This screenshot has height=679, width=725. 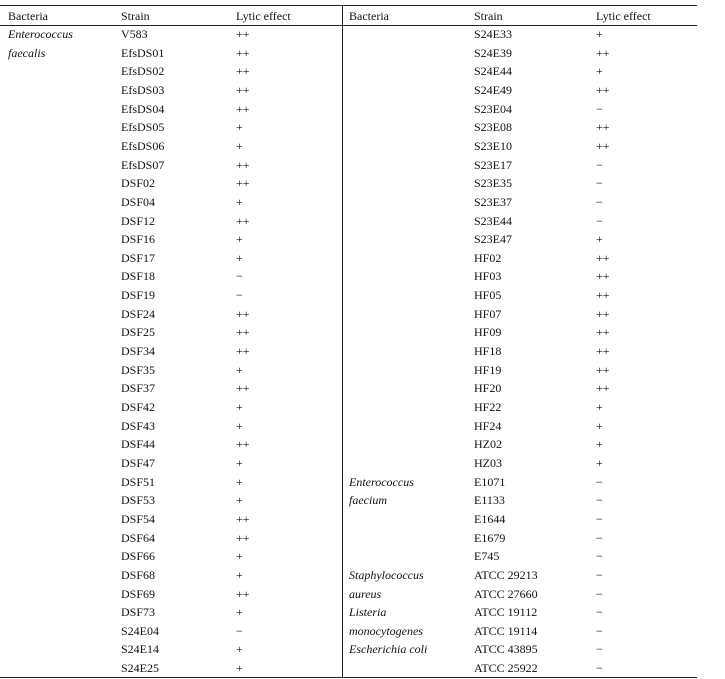 I want to click on strain: DSF73, so click(x=138, y=612).